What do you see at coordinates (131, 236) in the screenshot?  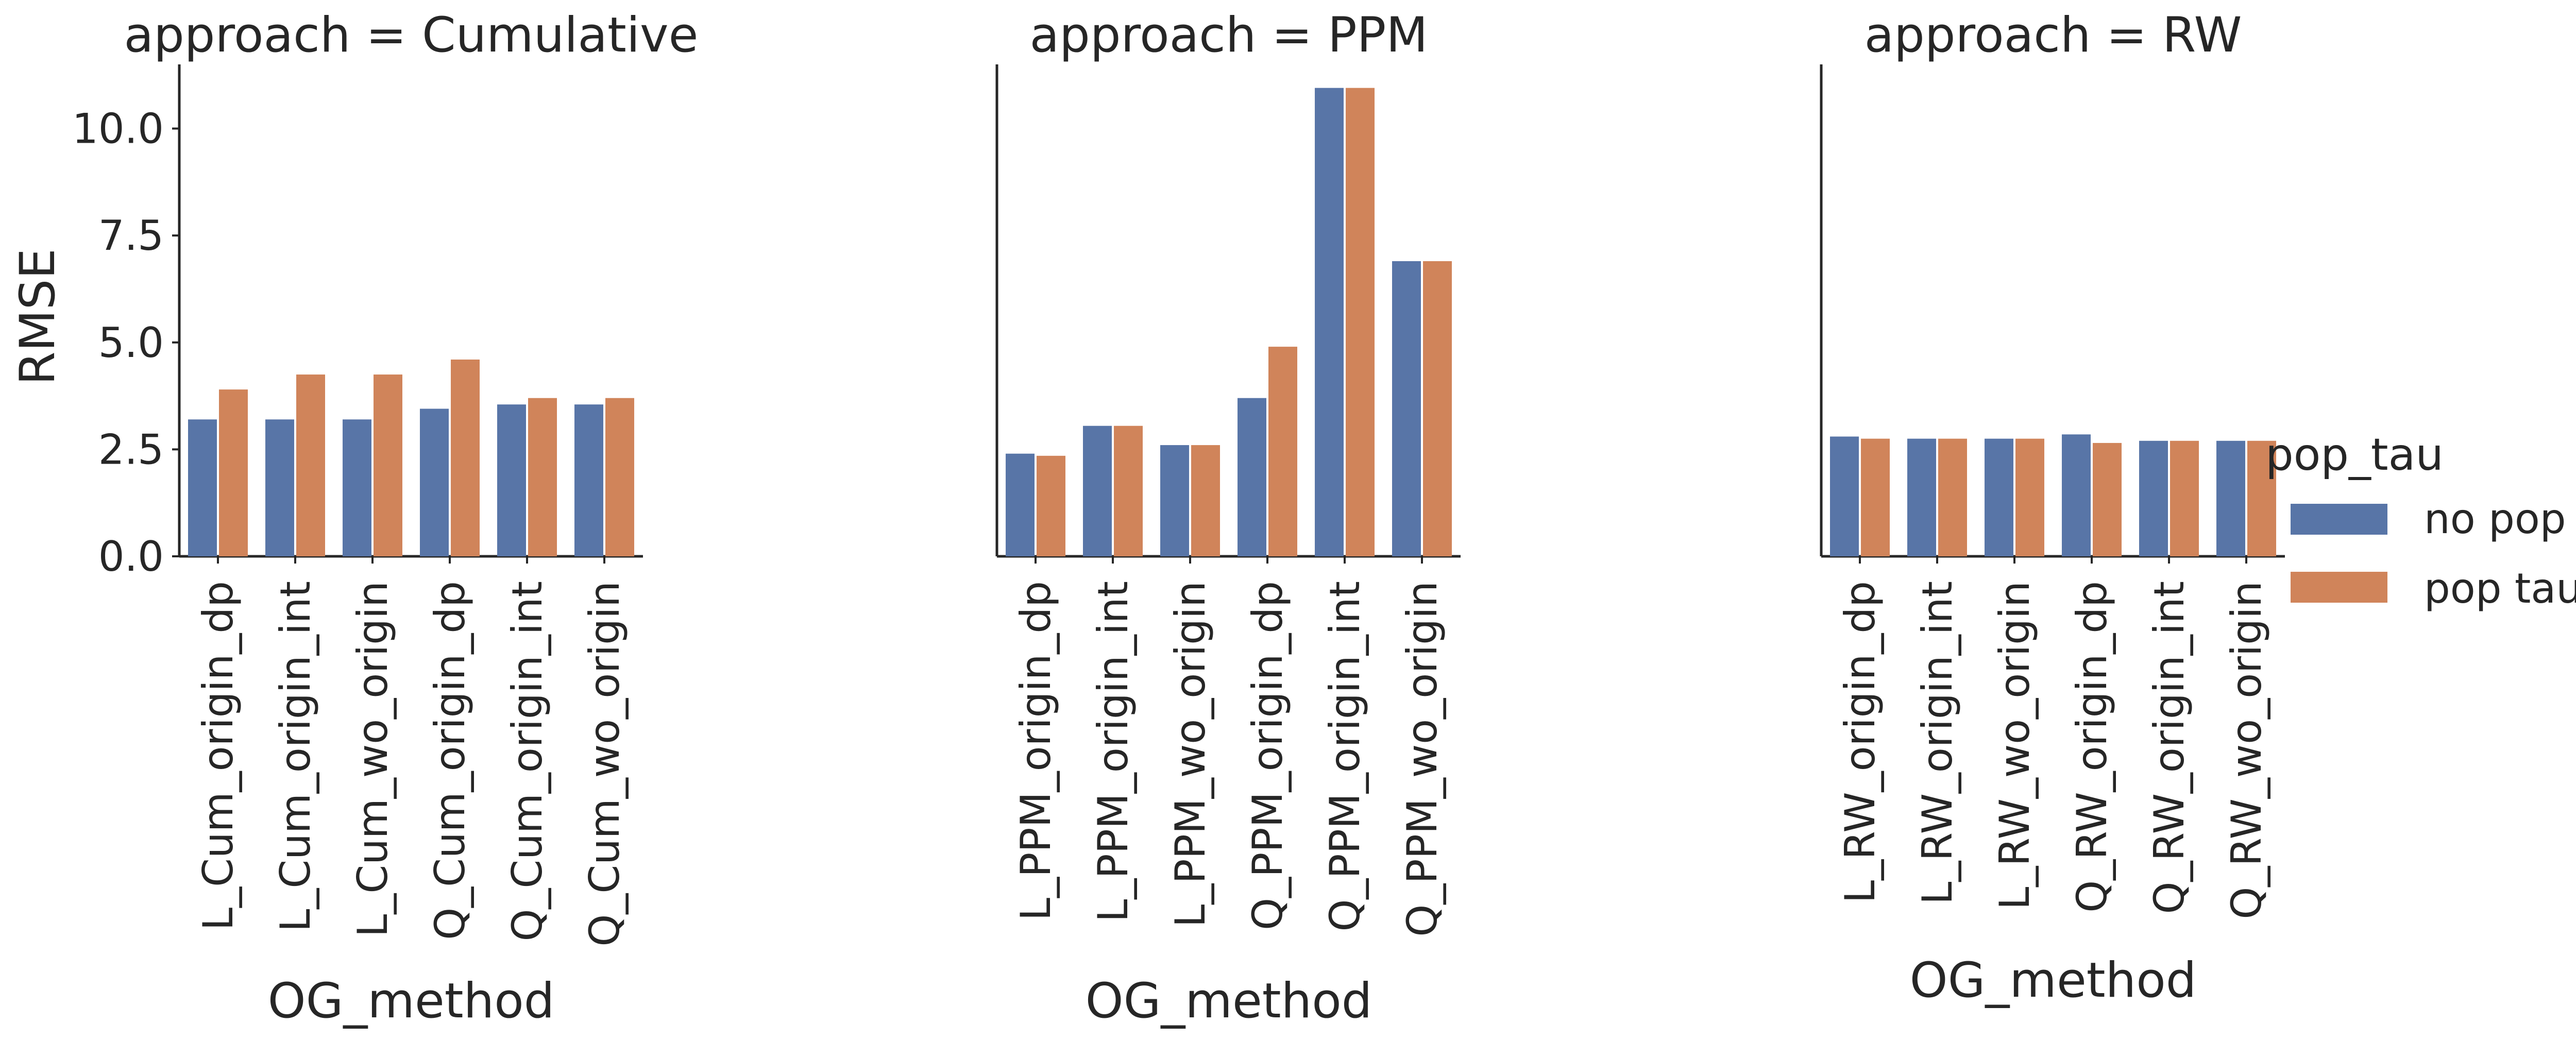 I see `y-tick-label: 7.5` at bounding box center [131, 236].